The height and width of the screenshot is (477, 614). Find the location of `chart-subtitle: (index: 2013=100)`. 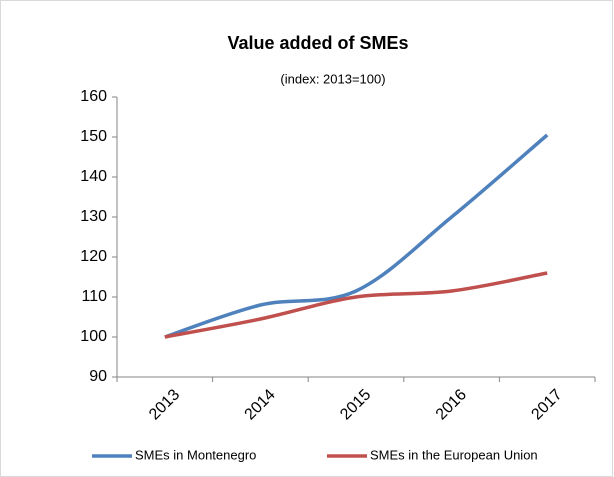

chart-subtitle: (index: 2013=100) is located at coordinates (332, 78).